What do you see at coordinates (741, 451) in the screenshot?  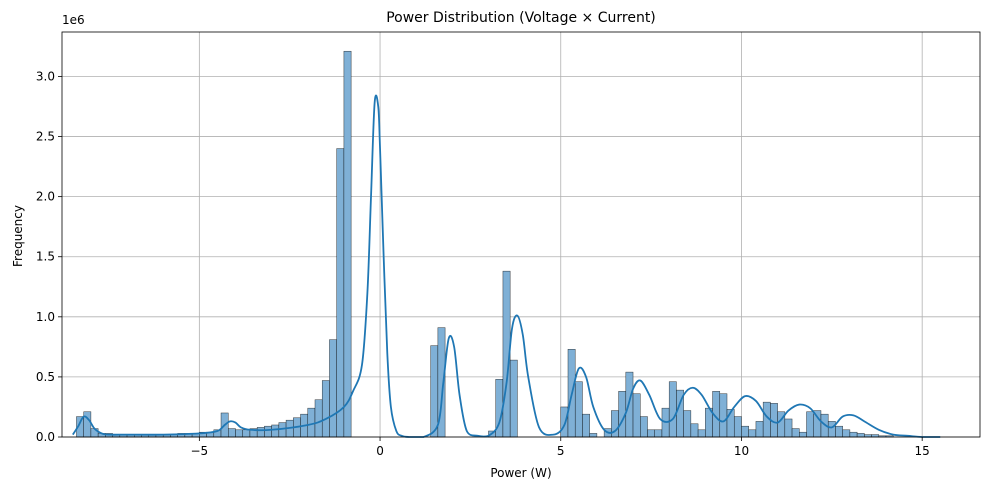 I see `x-tick-label: 10` at bounding box center [741, 451].